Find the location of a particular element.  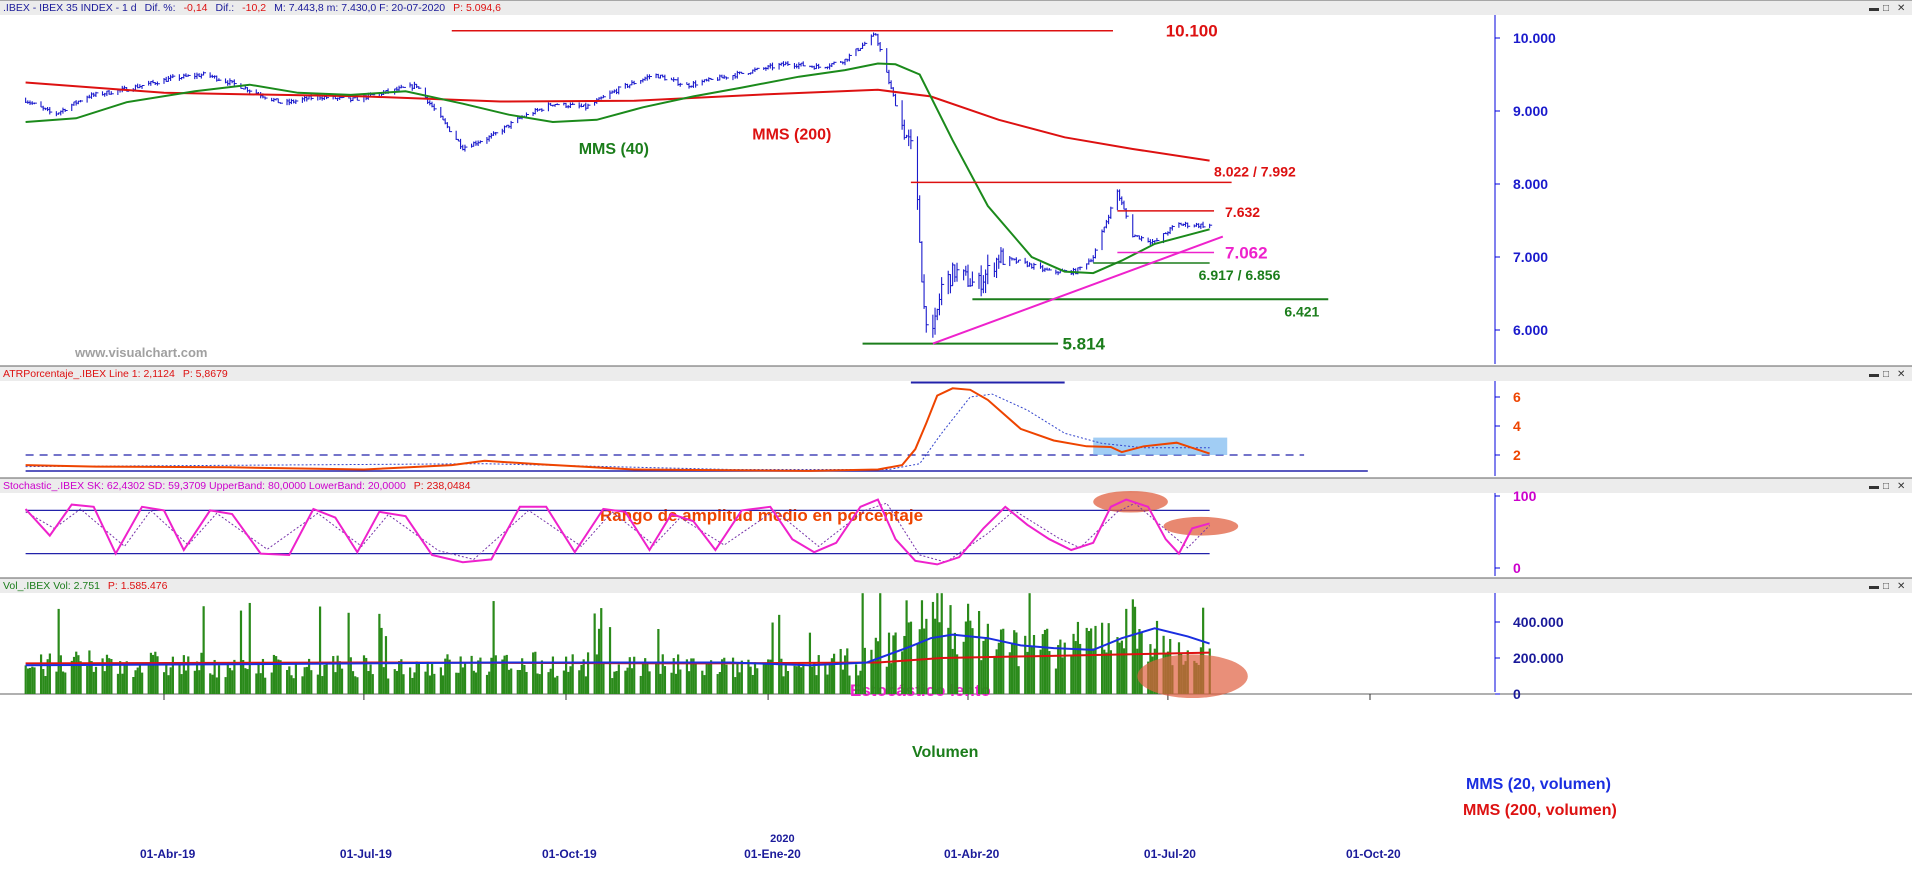

stoch-header-part: P: 238,0484 is located at coordinates (442, 486).